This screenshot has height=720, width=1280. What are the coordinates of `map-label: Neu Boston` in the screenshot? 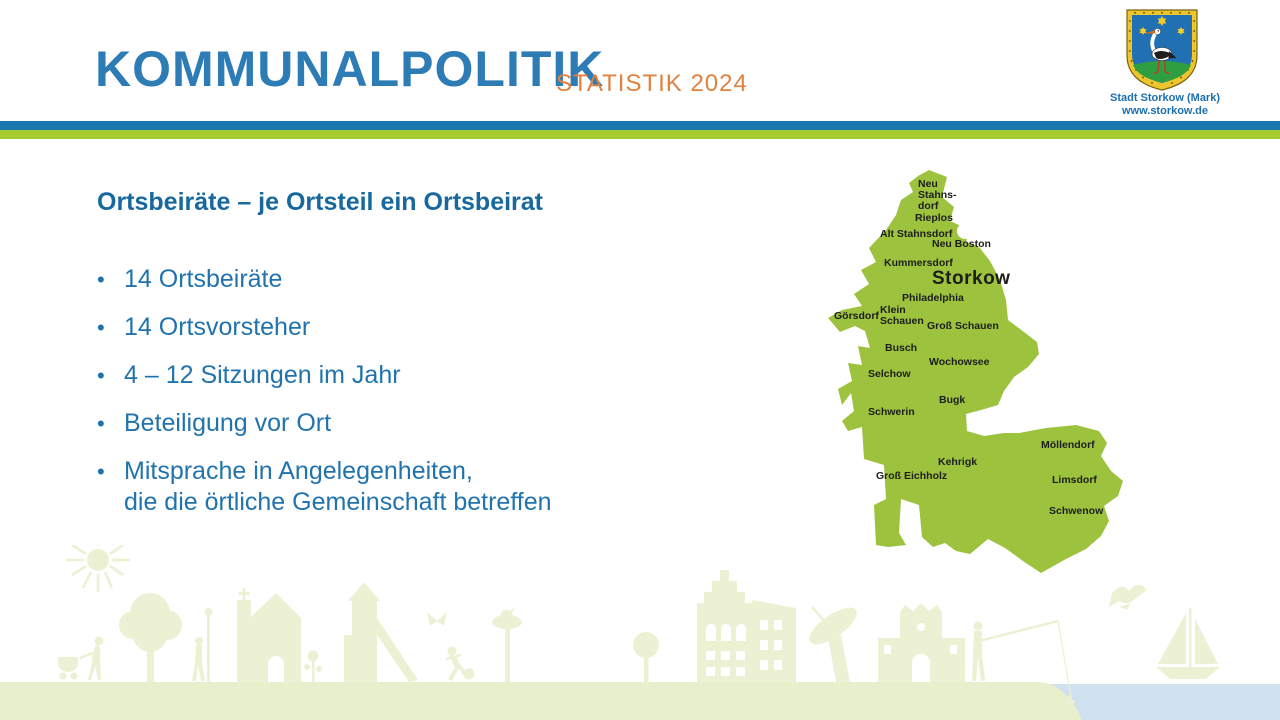 It's located at (961, 244).